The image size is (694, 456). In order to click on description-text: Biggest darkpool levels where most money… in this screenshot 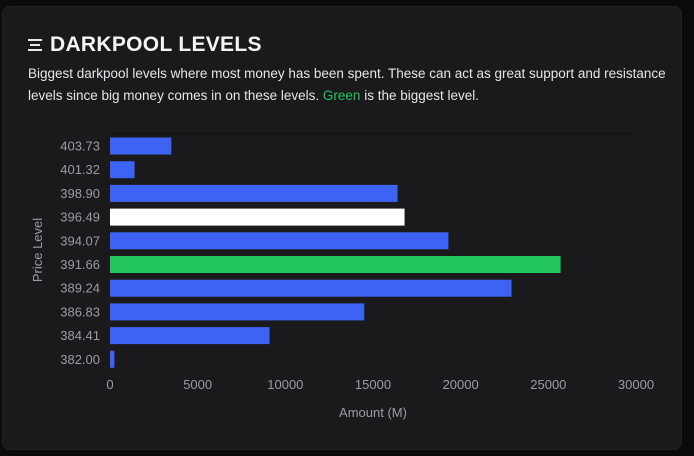, I will do `click(347, 84)`.